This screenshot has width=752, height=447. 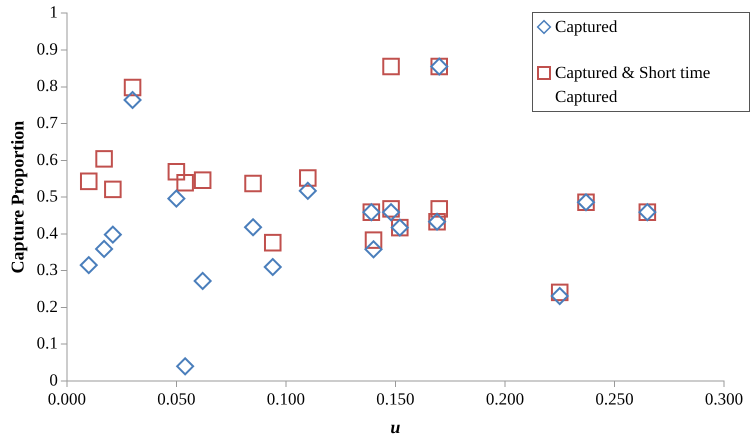 I want to click on y-tick-label: 0.6, so click(x=47, y=159).